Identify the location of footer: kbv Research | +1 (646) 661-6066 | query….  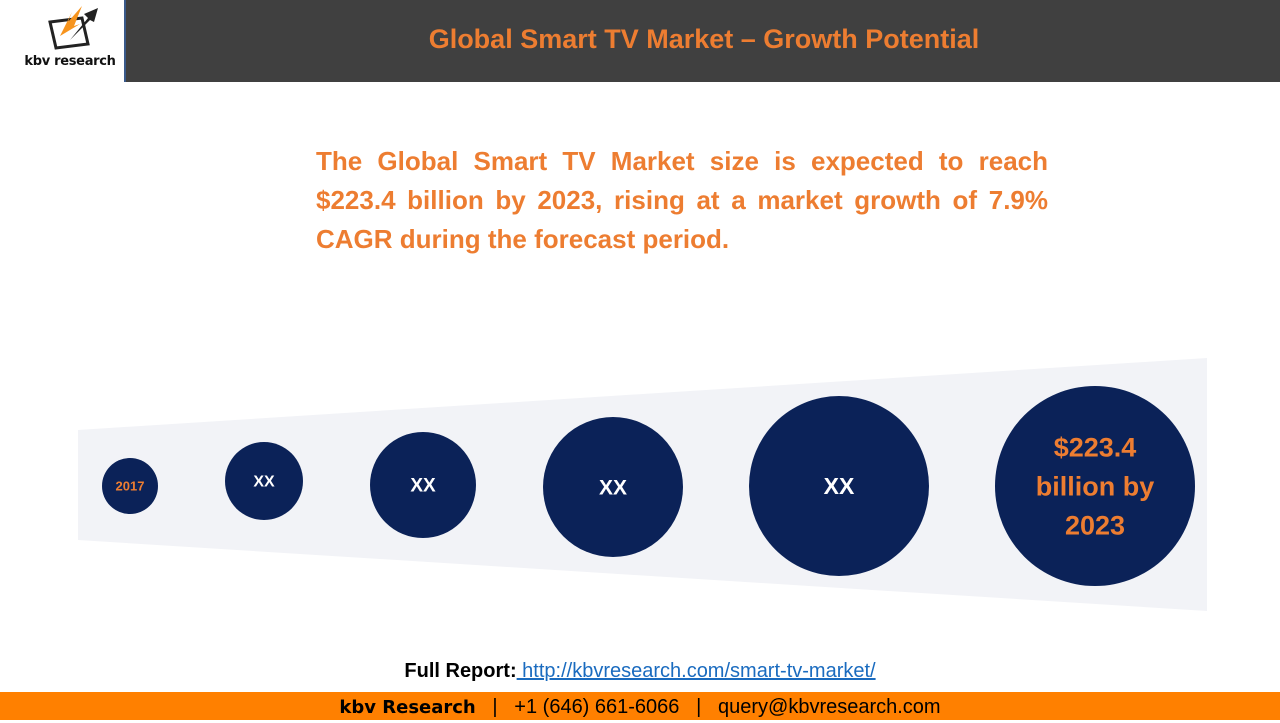
(640, 706).